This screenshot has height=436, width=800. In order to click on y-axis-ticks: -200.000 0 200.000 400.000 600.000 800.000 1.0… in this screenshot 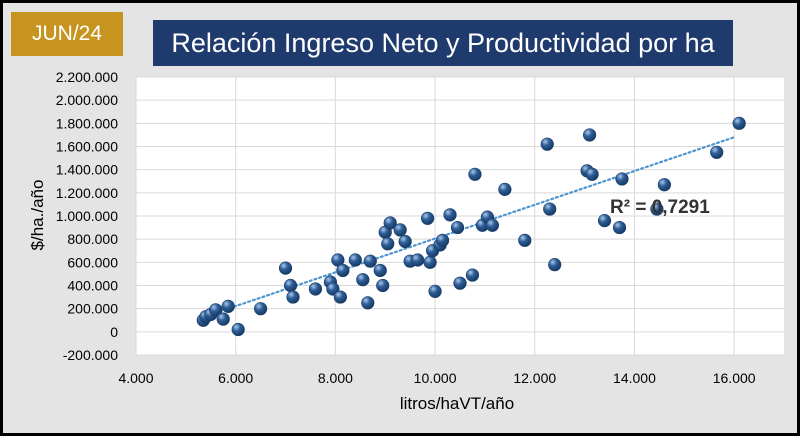, I will do `click(87, 216)`.